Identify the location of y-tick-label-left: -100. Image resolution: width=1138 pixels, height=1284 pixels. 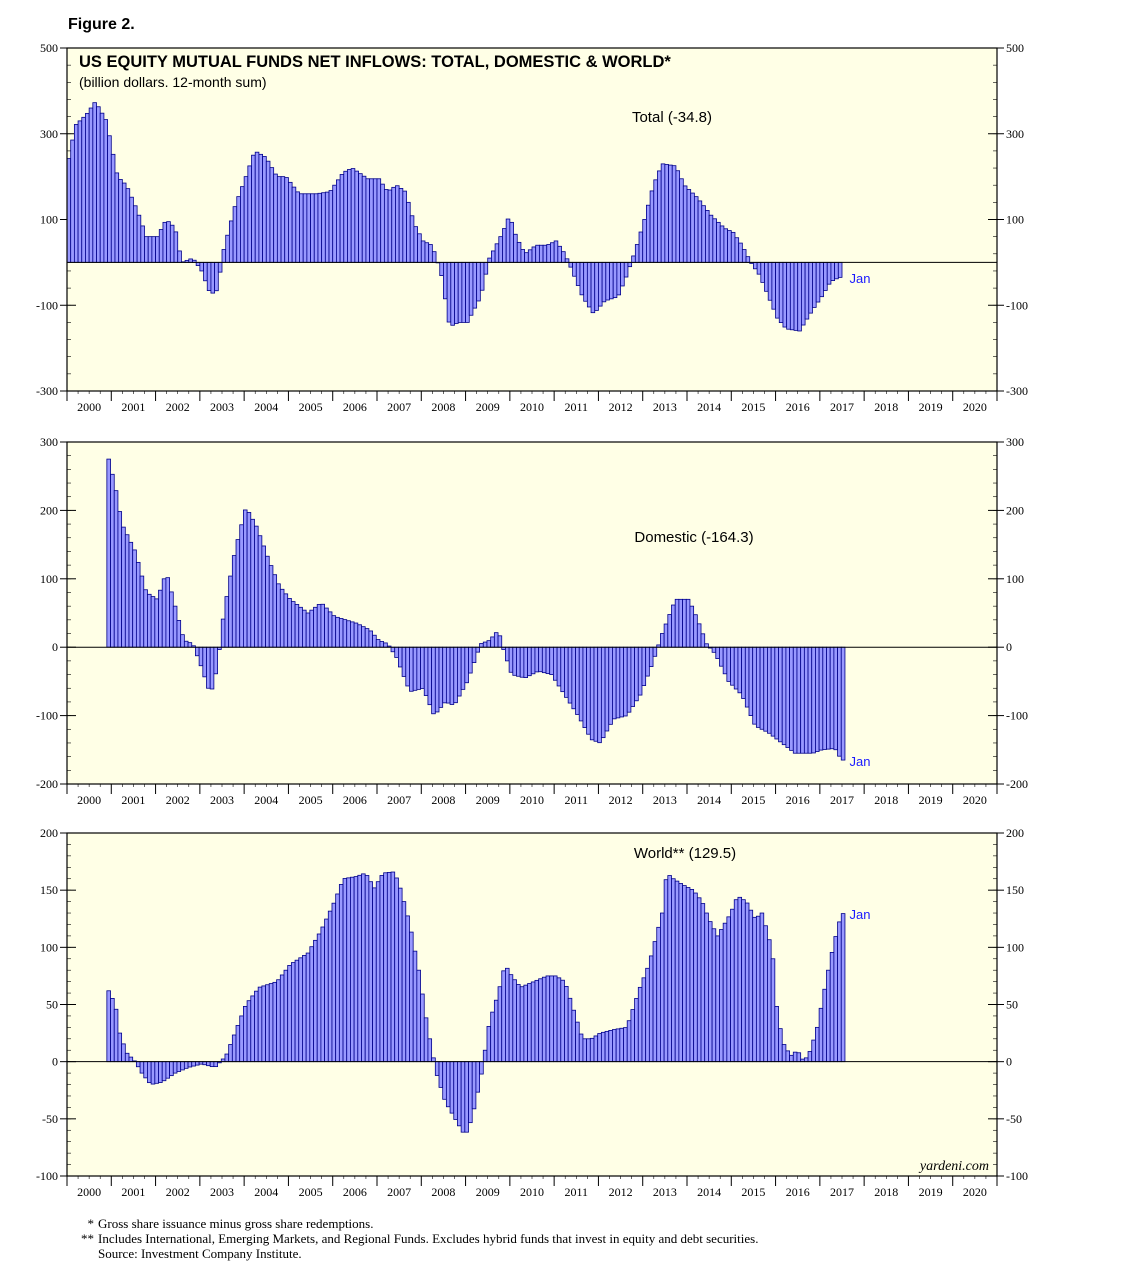
(47, 305).